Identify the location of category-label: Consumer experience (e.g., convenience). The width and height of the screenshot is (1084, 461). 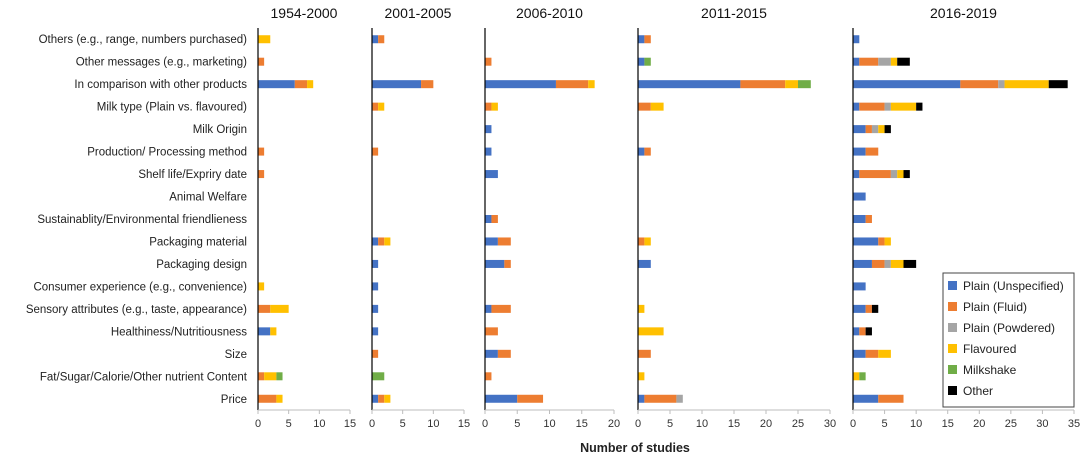
(140, 287).